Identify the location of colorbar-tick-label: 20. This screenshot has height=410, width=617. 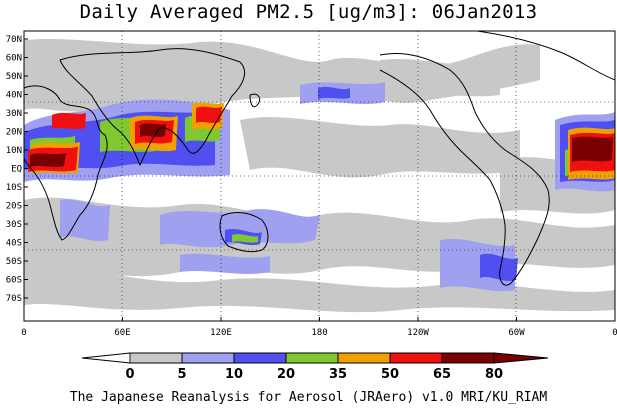
(286, 374).